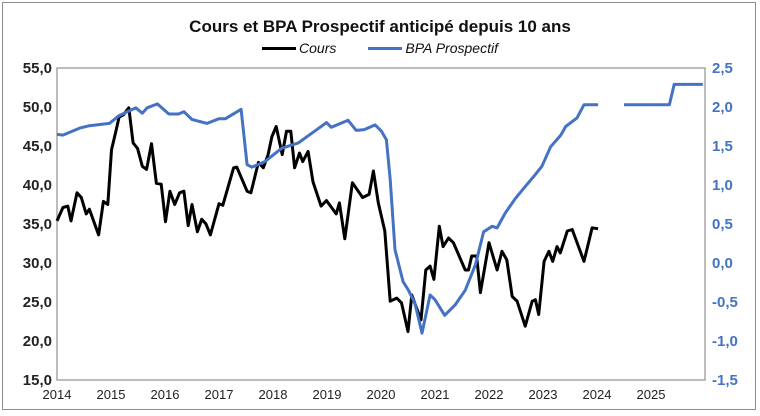 This screenshot has width=760, height=416. What do you see at coordinates (725, 341) in the screenshot?
I see `y-right-tick-label: -1,0` at bounding box center [725, 341].